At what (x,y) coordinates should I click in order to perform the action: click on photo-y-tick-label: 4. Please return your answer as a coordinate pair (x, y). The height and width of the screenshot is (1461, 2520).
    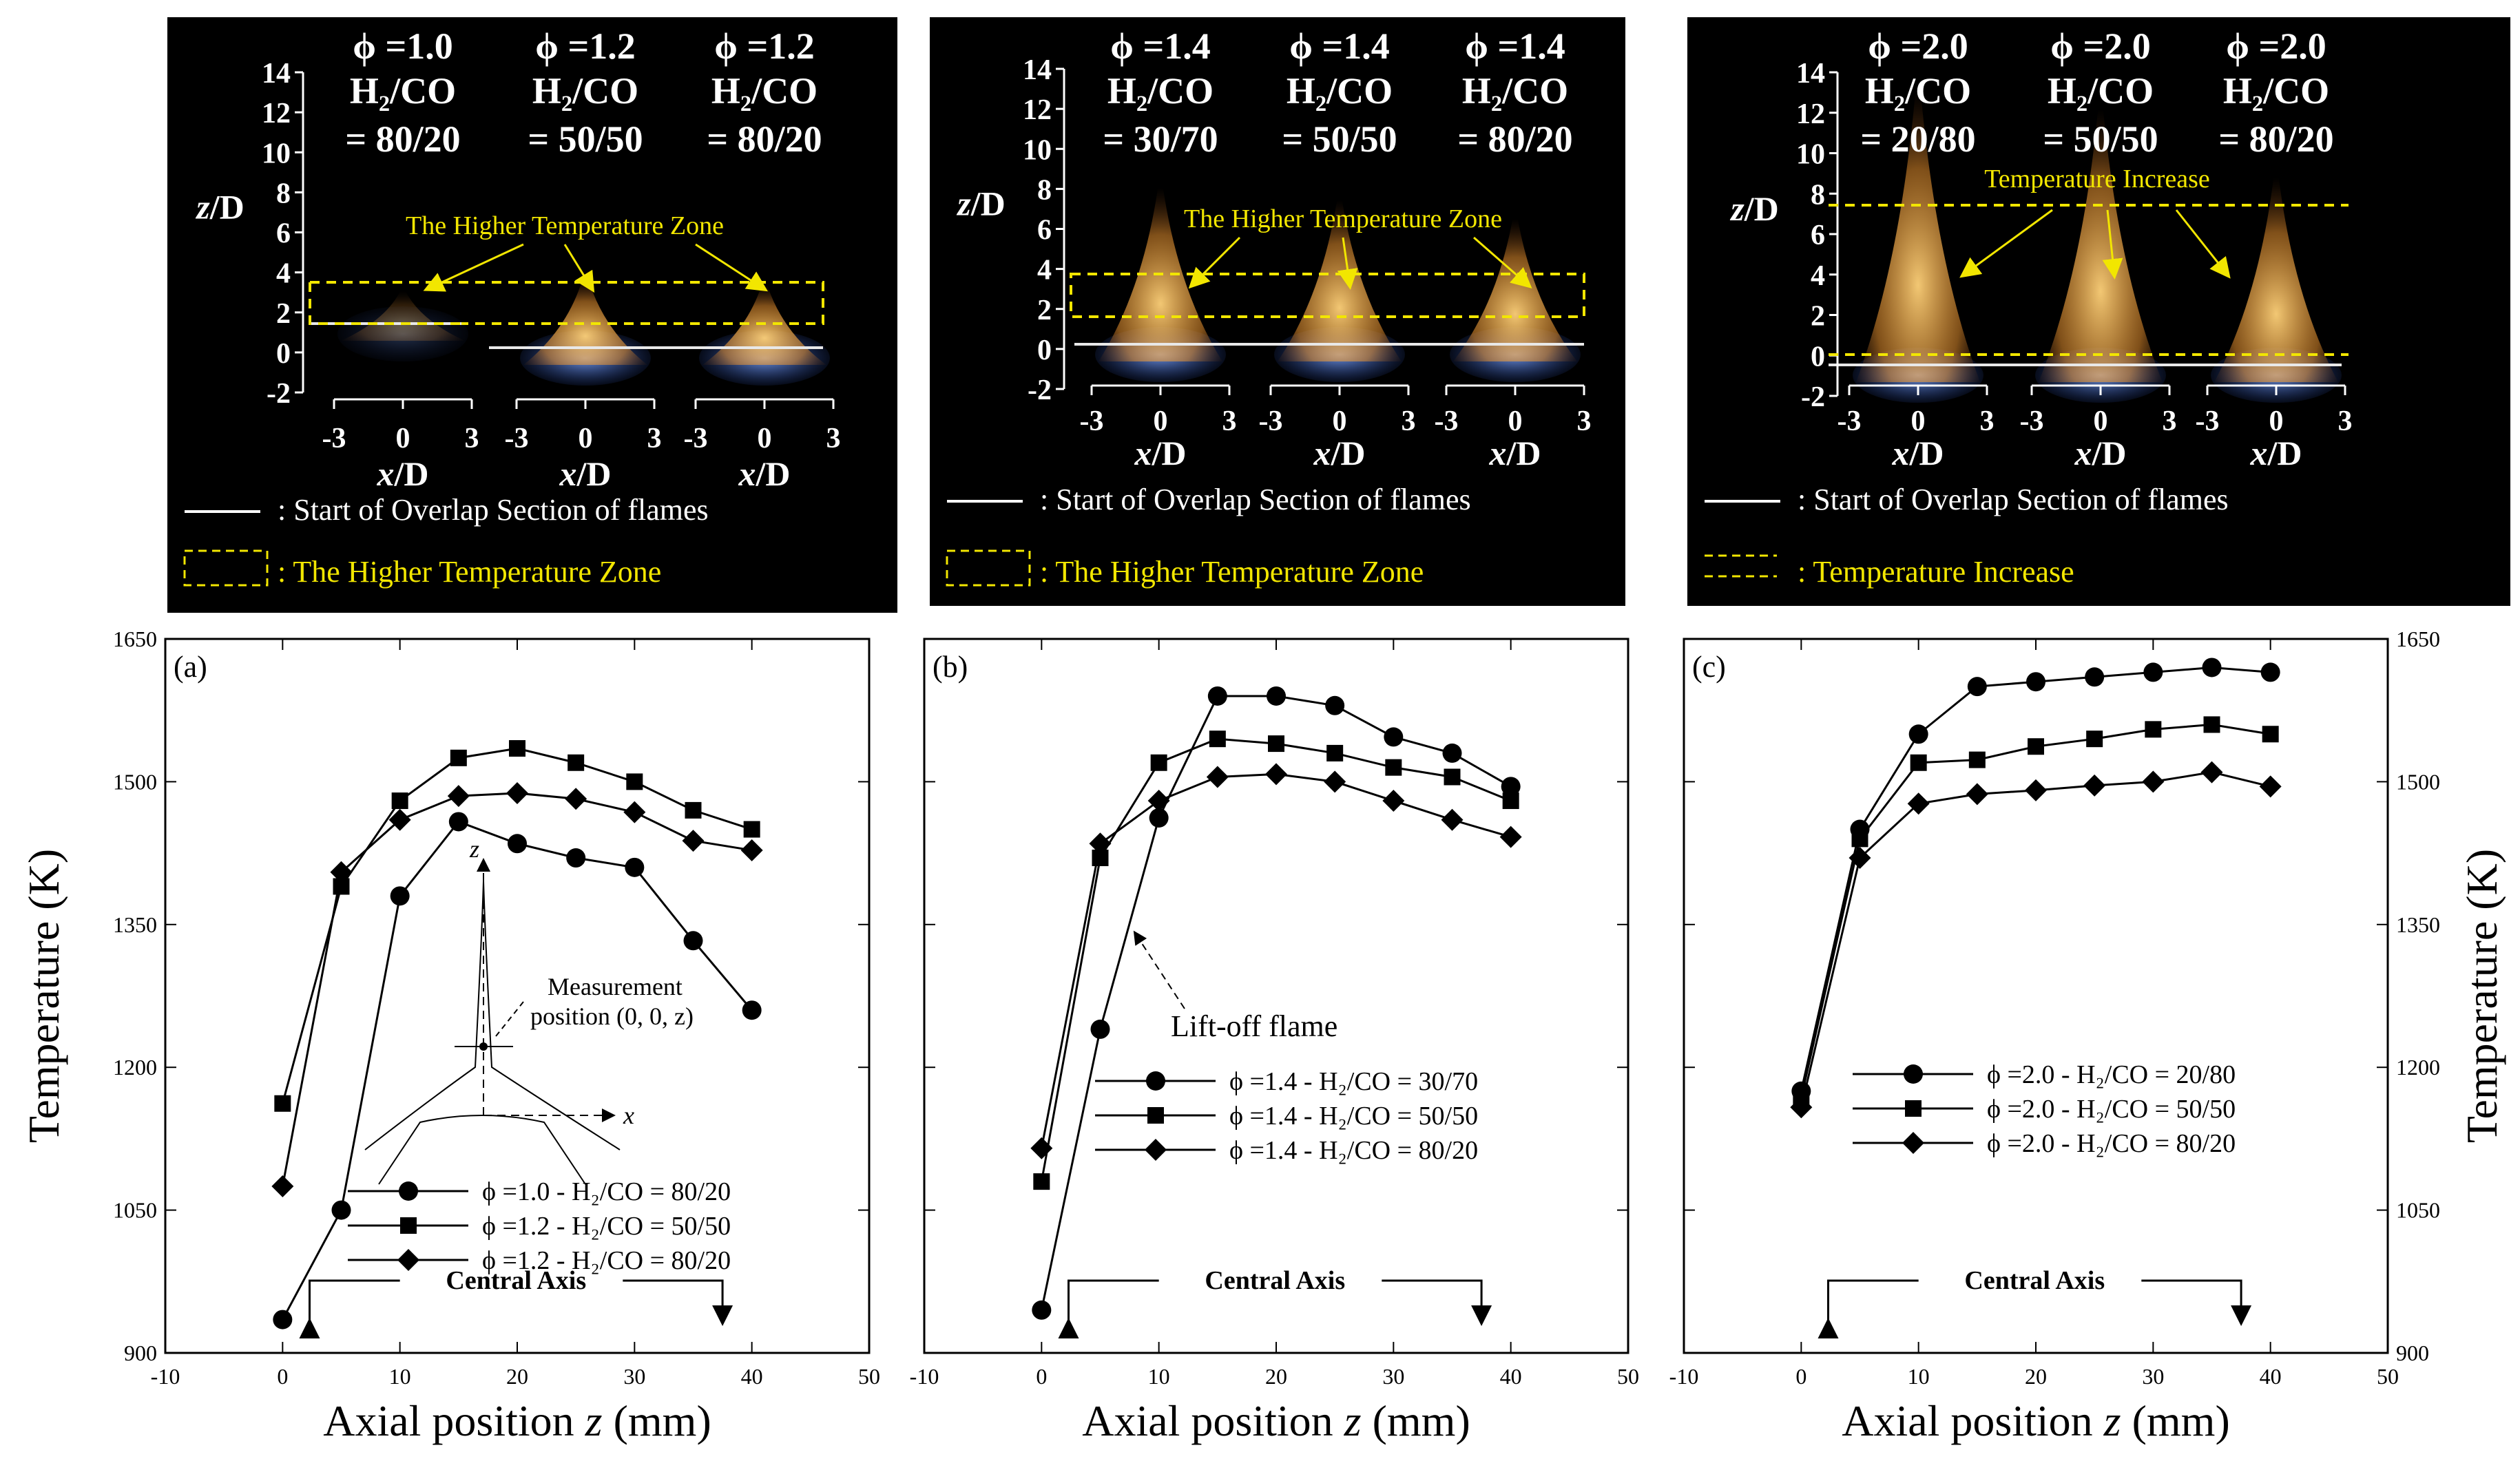
    Looking at the image, I should click on (1818, 276).